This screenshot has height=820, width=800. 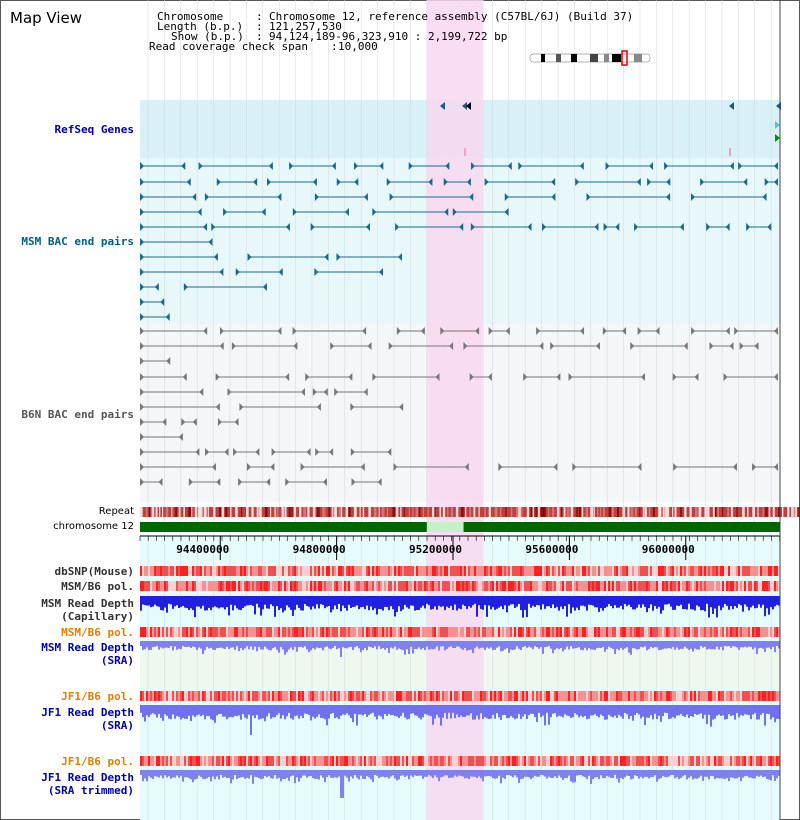 What do you see at coordinates (87, 610) in the screenshot?
I see `track-label-msm-depth-capillary: MSM Read Depth (Capillary)` at bounding box center [87, 610].